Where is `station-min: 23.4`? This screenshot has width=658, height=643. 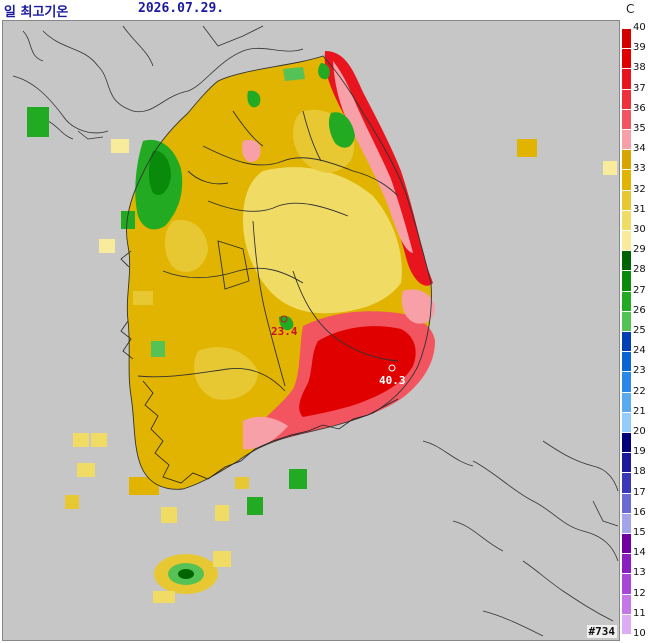 station-min: 23.4 is located at coordinates (284, 326).